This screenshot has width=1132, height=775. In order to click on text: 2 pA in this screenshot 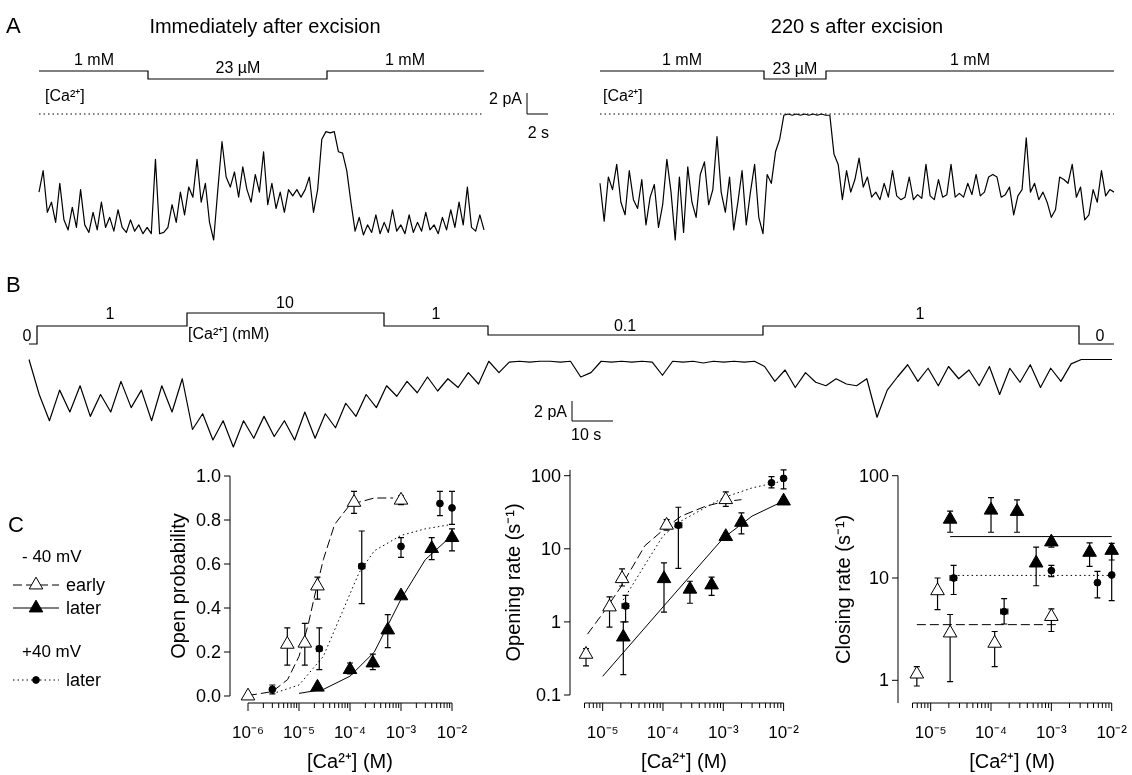, I will do `click(506, 98)`.